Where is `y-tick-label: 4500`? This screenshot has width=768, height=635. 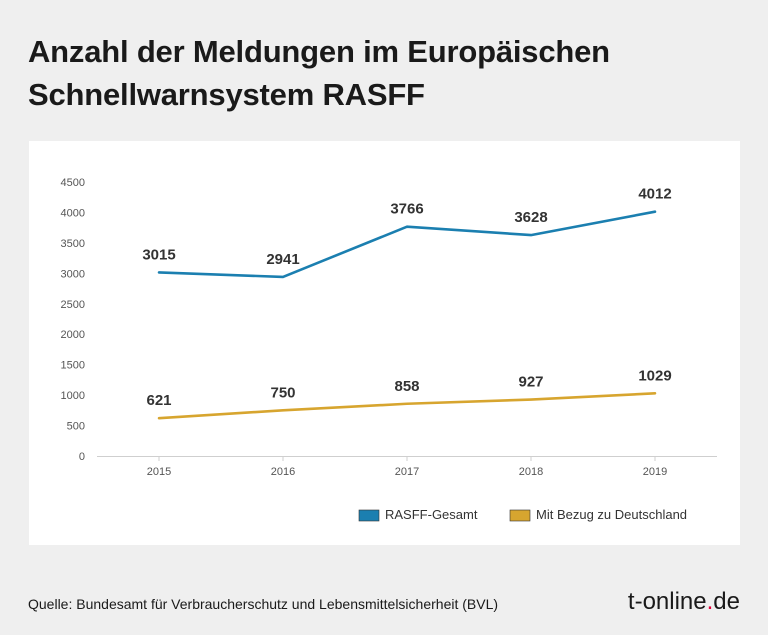 y-tick-label: 4500 is located at coordinates (73, 183).